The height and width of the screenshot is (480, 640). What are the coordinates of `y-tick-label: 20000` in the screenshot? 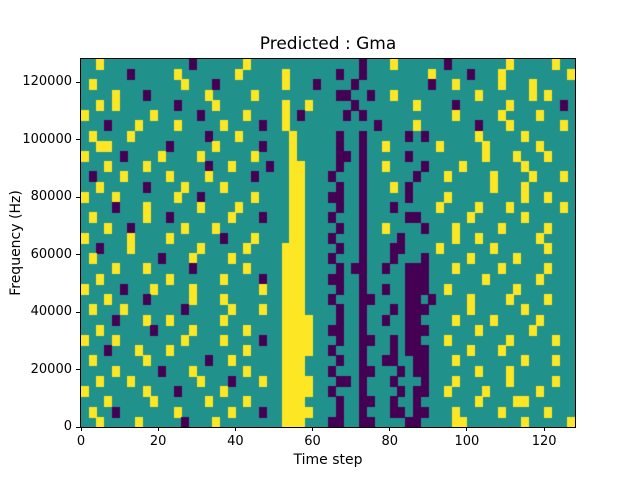 It's located at (51, 369).